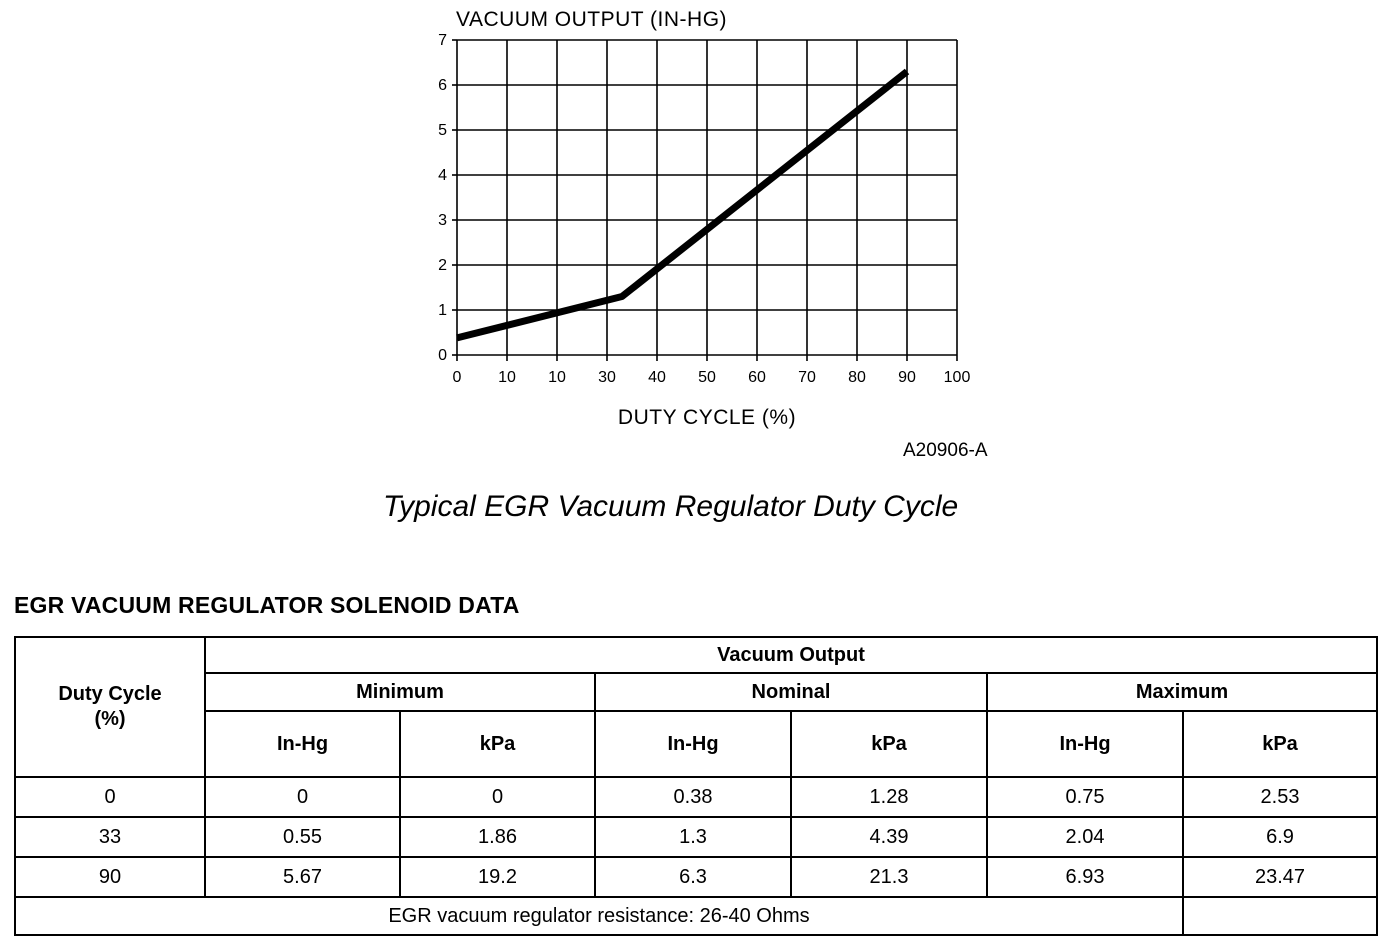 Image resolution: width=1392 pixels, height=950 pixels. Describe the element at coordinates (110, 877) in the screenshot. I see `duty-cycle-value: 90` at that location.